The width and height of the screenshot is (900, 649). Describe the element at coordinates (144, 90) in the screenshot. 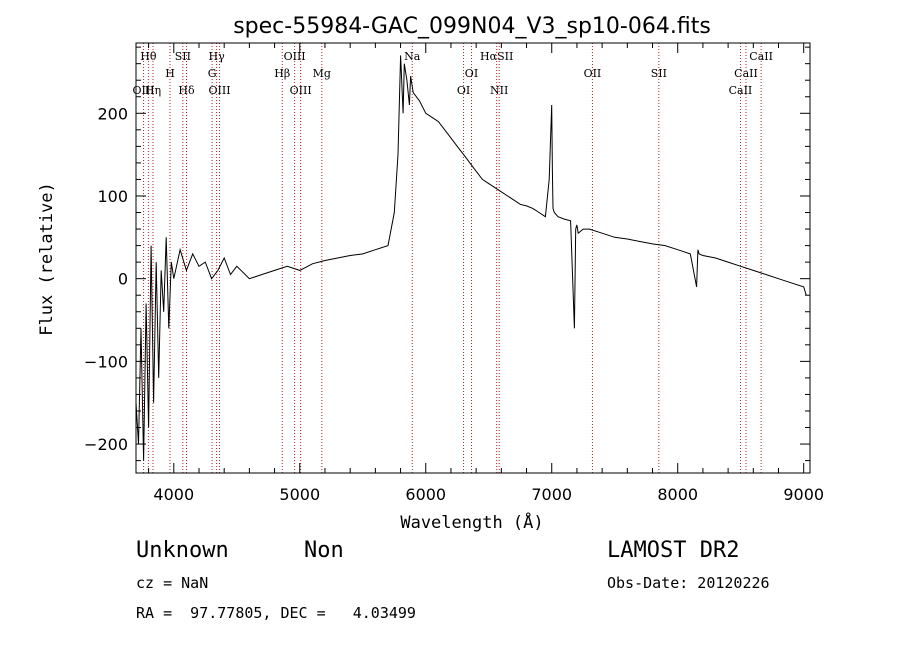

I see `line-label-15: OIII` at that location.